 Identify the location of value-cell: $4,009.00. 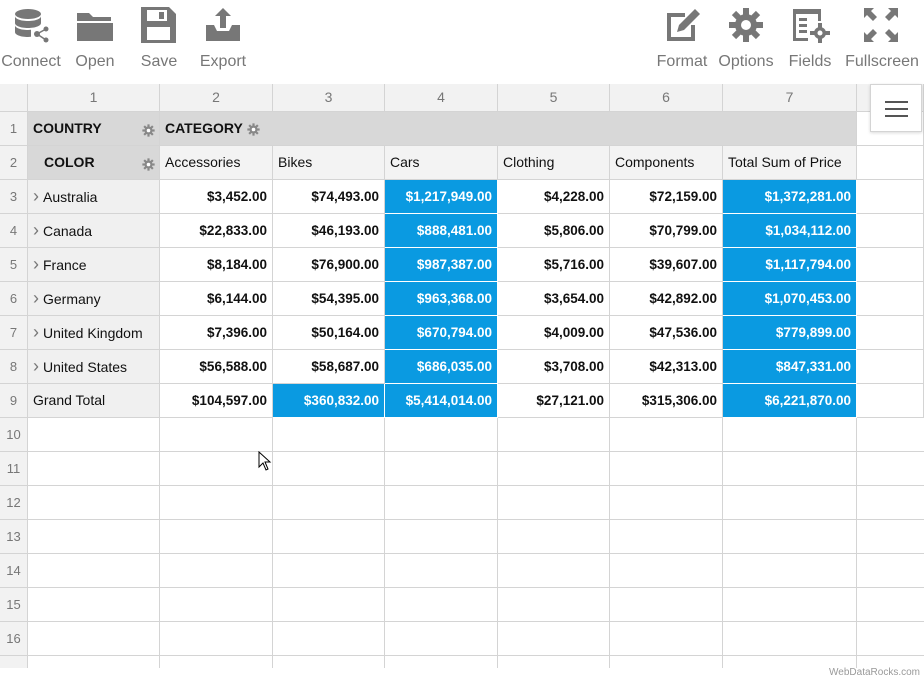
(554, 333).